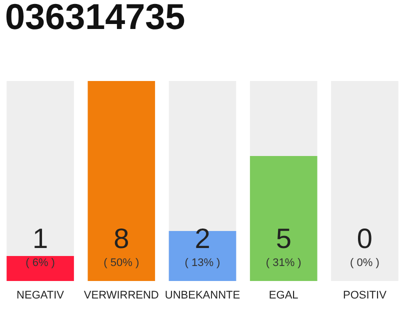 The height and width of the screenshot is (320, 410). What do you see at coordinates (283, 296) in the screenshot?
I see `x-tick-label: EGAL` at bounding box center [283, 296].